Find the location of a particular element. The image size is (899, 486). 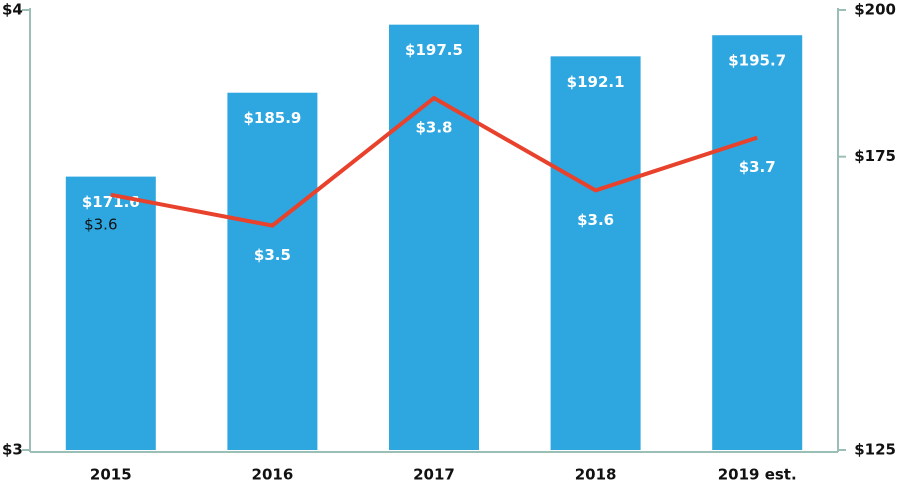

bar-value-label: $192.1 is located at coordinates (596, 82).